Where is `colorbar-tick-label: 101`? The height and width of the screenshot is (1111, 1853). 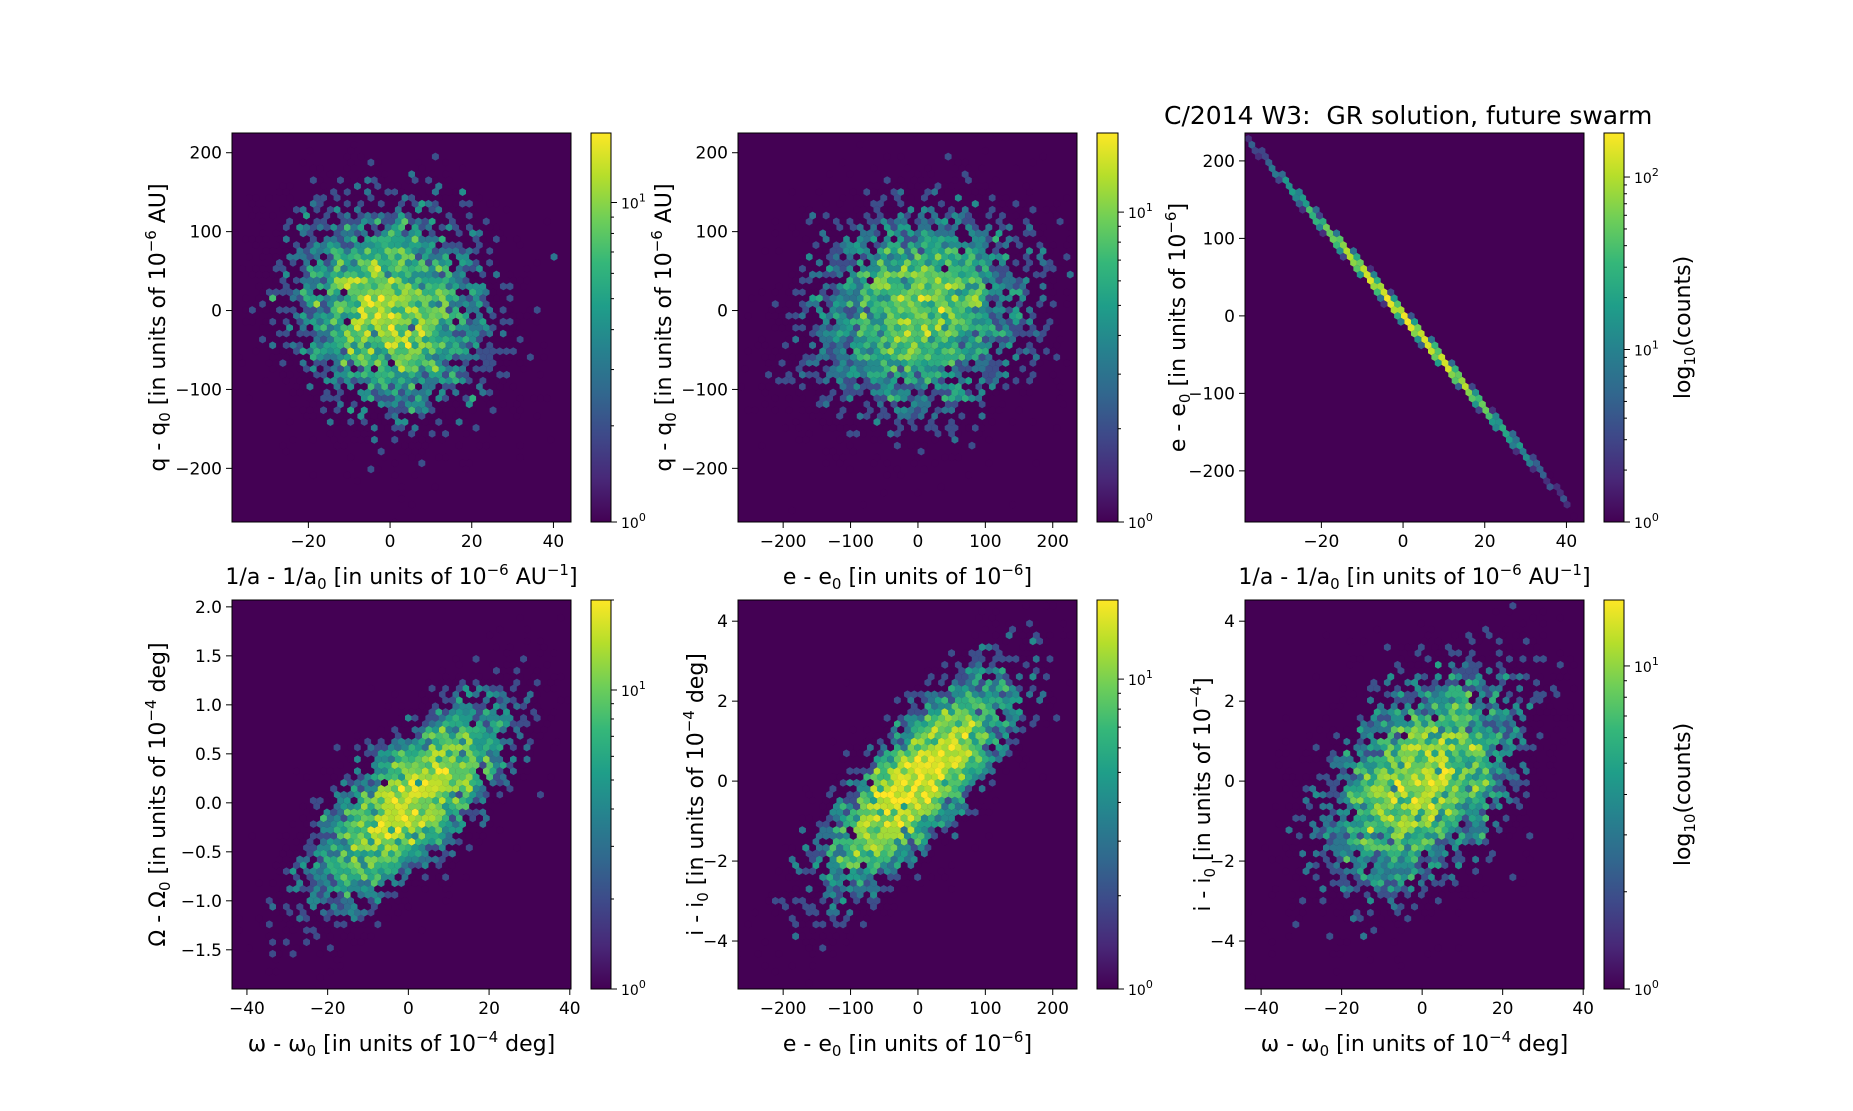
colorbar-tick-label: 101 is located at coordinates (1140, 211).